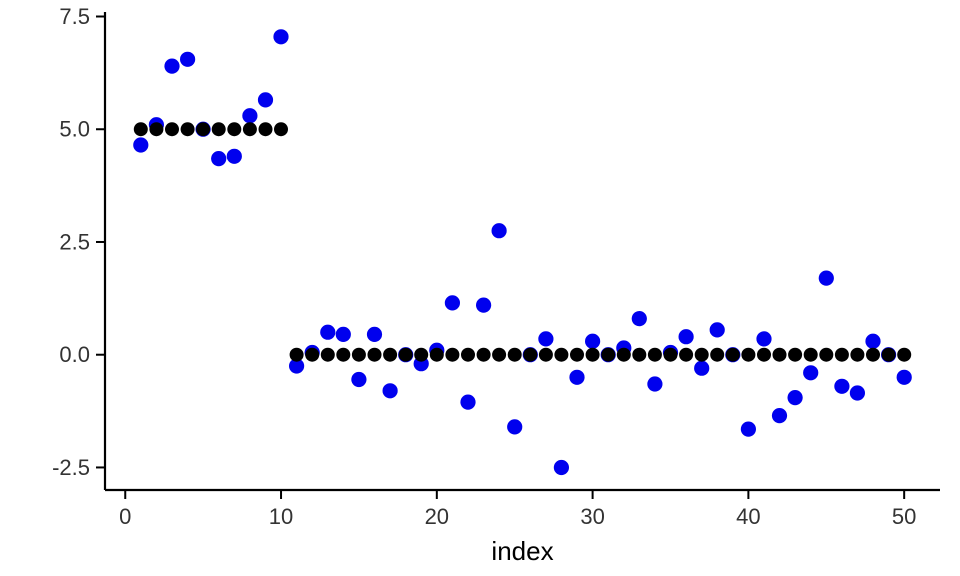 Image resolution: width=960 pixels, height=576 pixels. What do you see at coordinates (437, 516) in the screenshot?
I see `x-tick-label: 20` at bounding box center [437, 516].